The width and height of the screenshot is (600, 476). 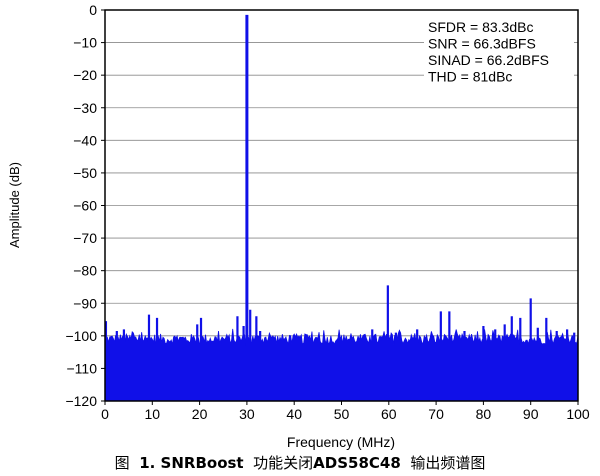 I want to click on y-tick-label: −80, so click(x=85, y=271).